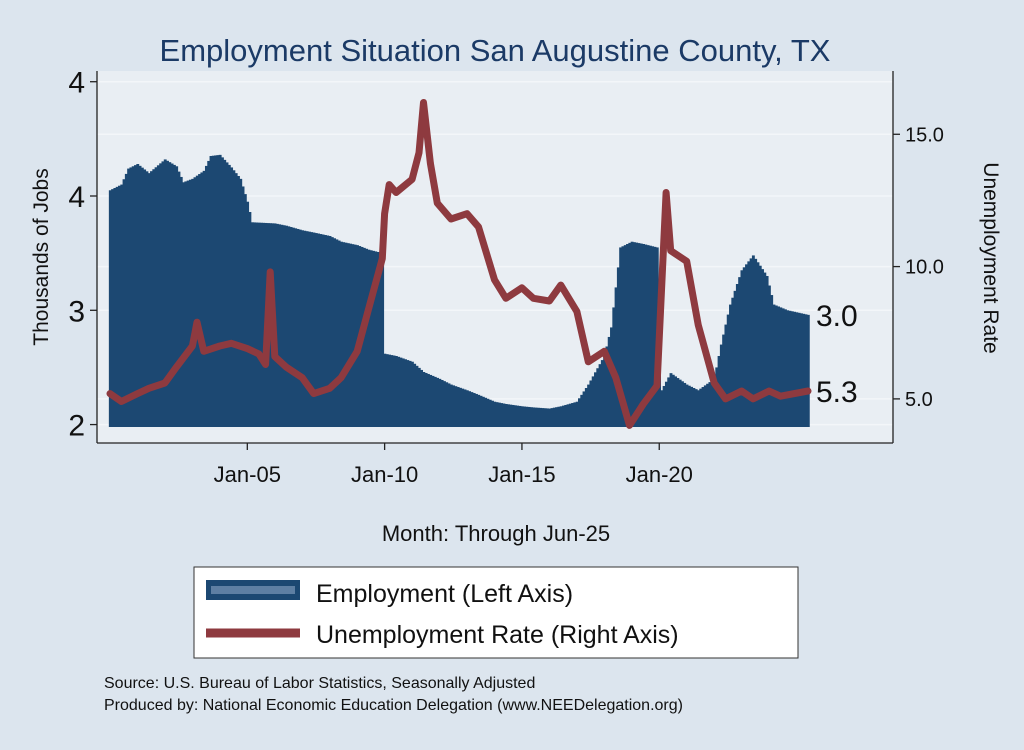 The image size is (1024, 750). What do you see at coordinates (253, 590) in the screenshot?
I see `legend-swatch-employment-highlight` at bounding box center [253, 590].